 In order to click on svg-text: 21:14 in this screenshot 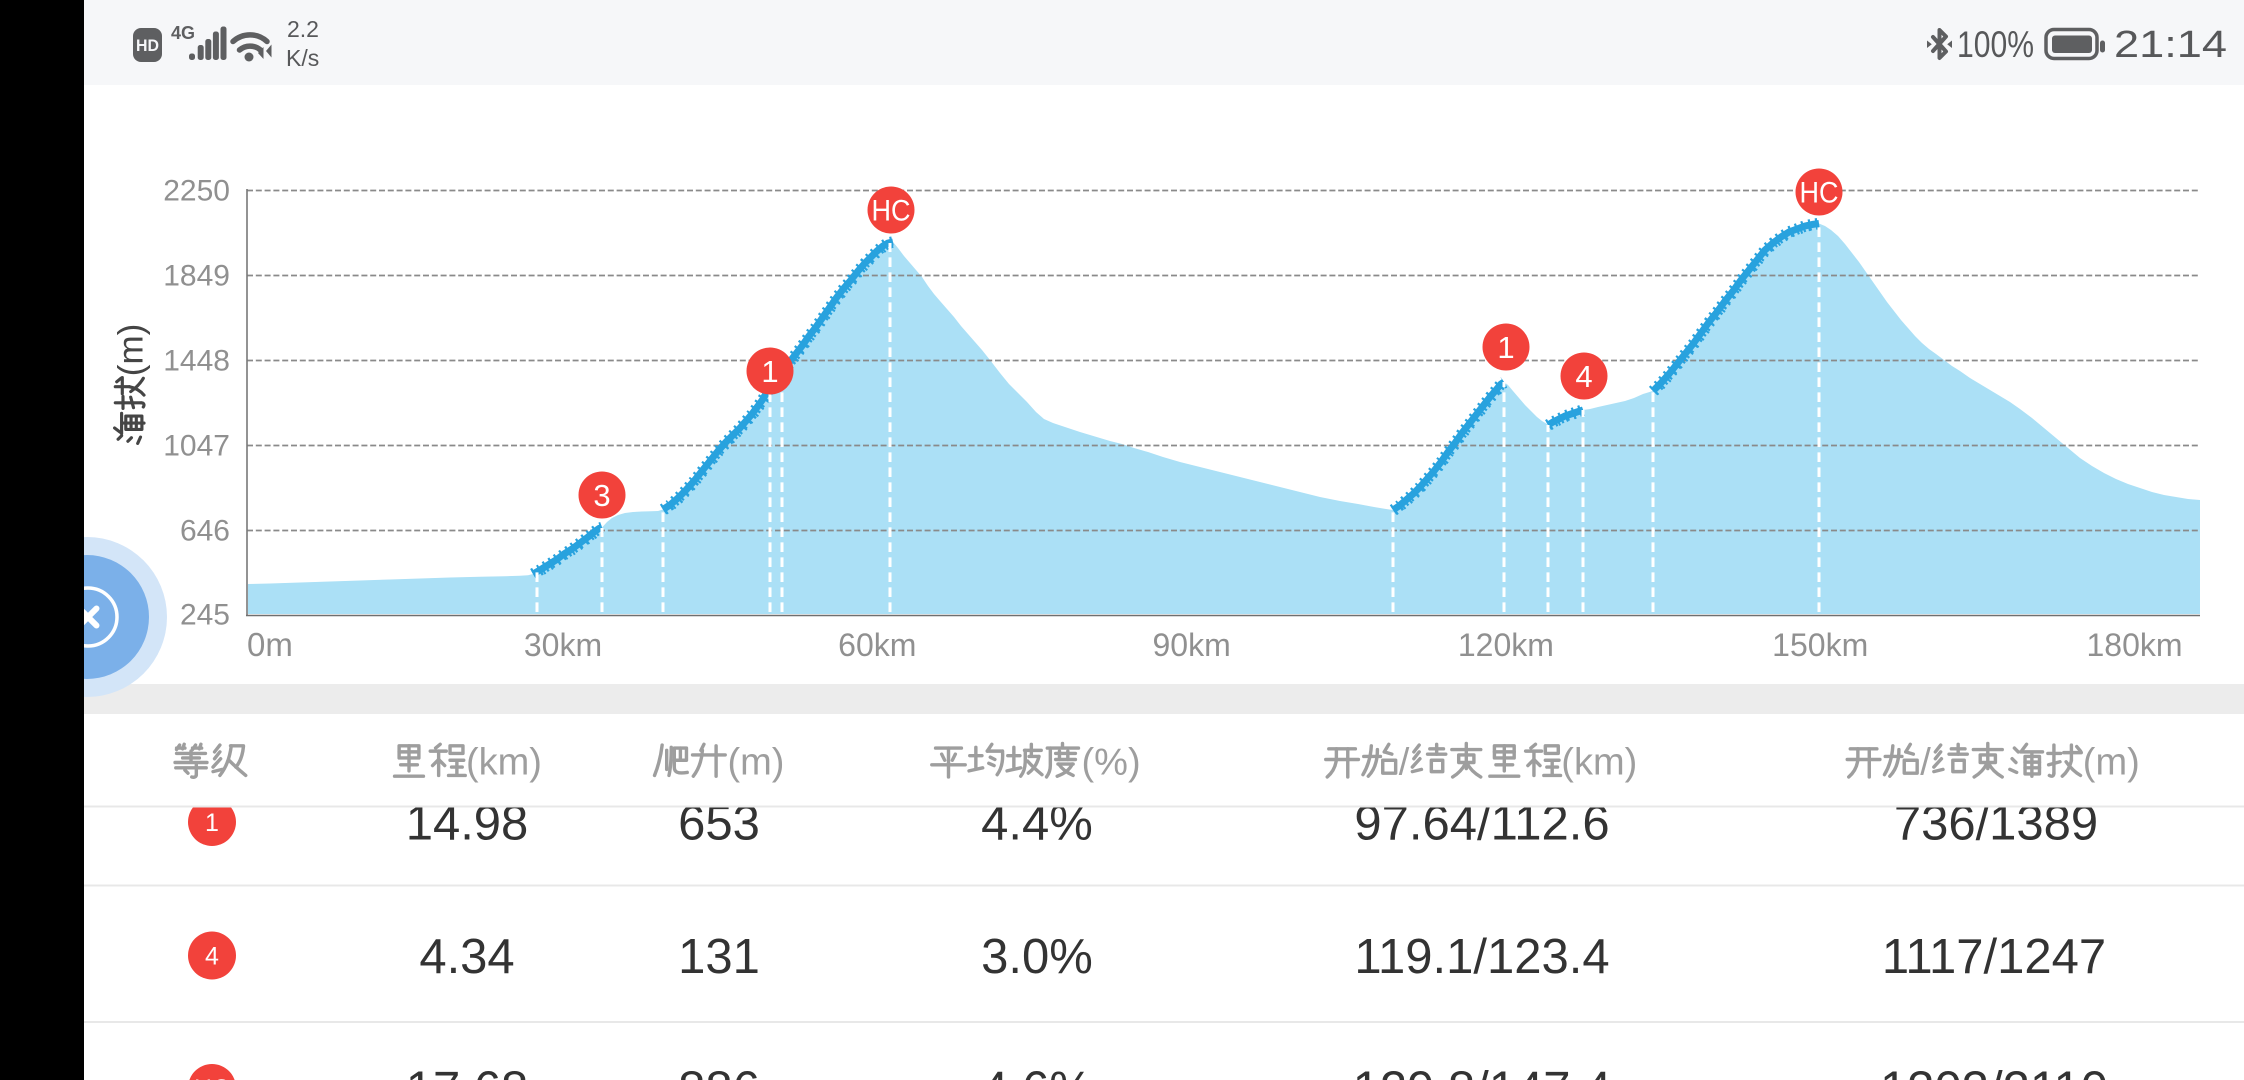, I will do `click(2170, 45)`.